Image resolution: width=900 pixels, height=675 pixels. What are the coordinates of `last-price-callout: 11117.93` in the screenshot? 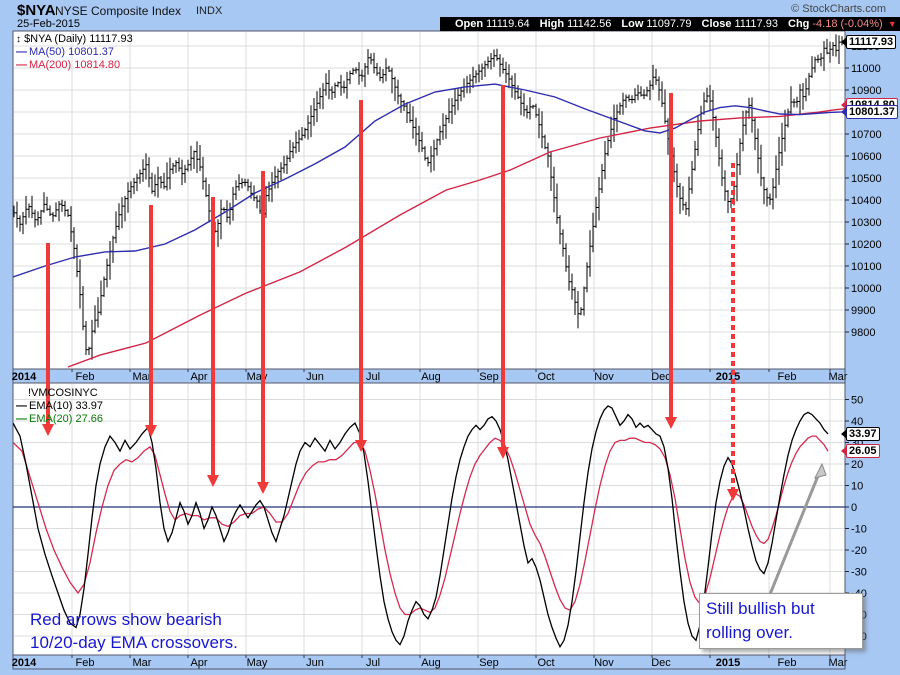 It's located at (868, 42).